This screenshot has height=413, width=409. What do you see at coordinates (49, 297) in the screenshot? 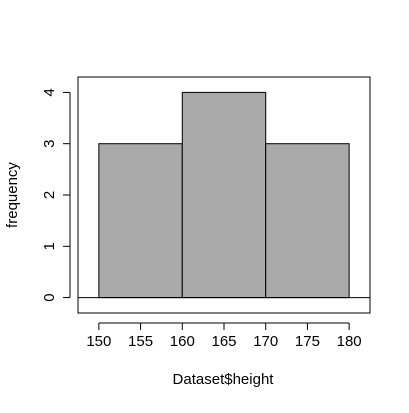
I see `y-tick-label-0: 0` at bounding box center [49, 297].